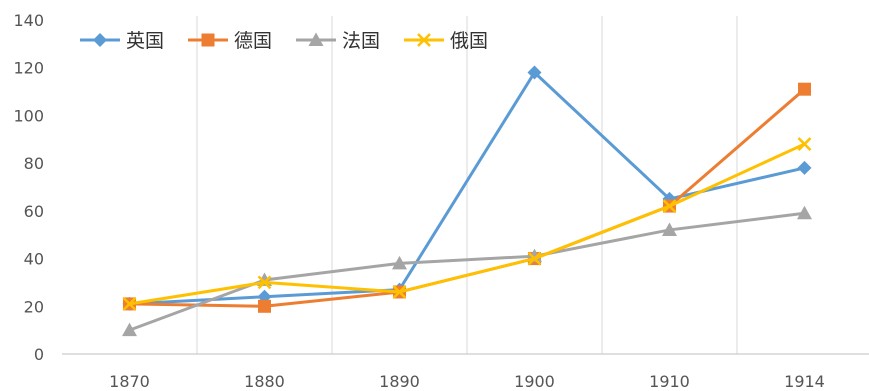 The height and width of the screenshot is (391, 869). What do you see at coordinates (469, 41) in the screenshot?
I see `legend-label: 俄国` at bounding box center [469, 41].